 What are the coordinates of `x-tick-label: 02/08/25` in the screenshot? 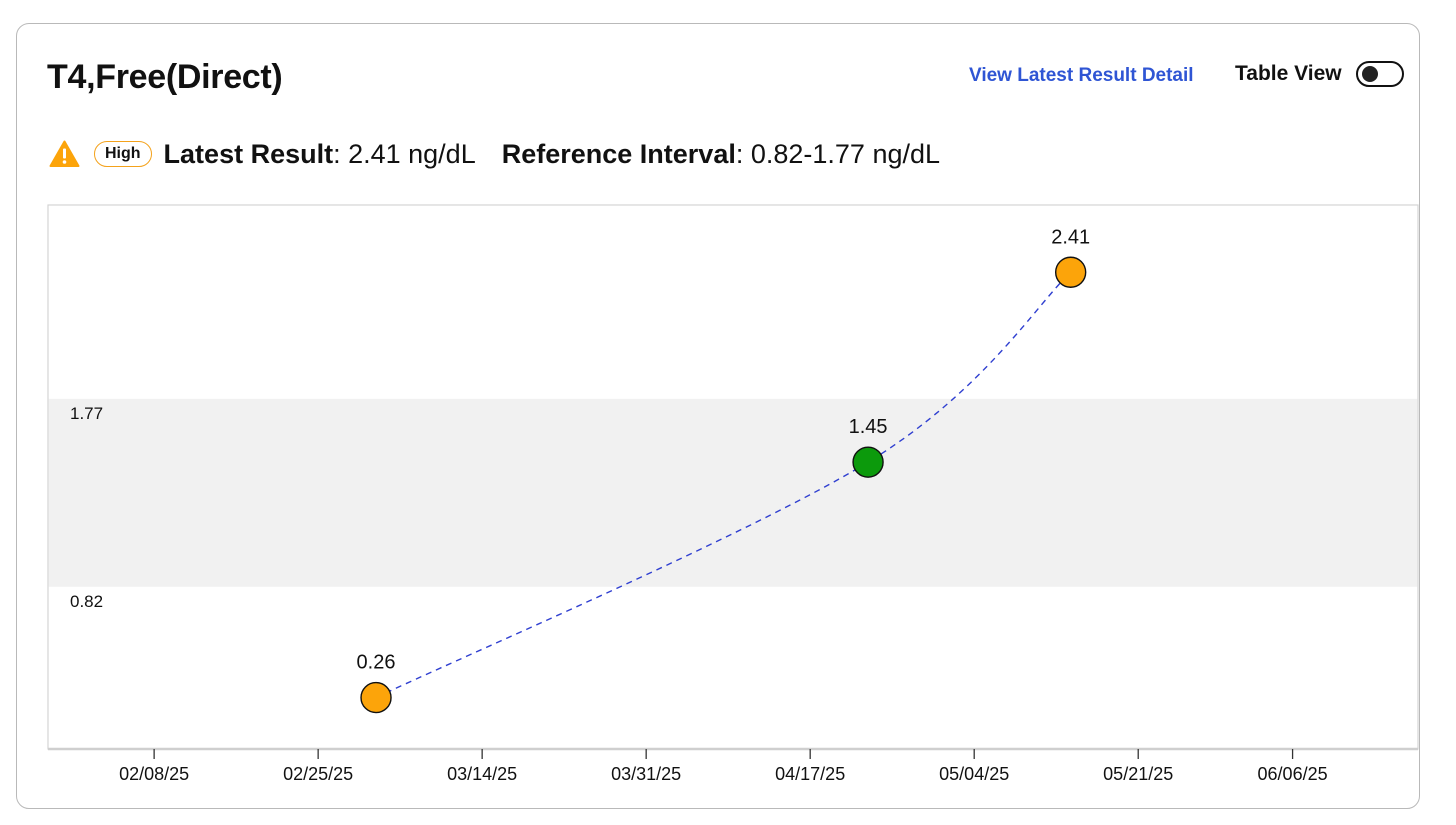 It's located at (154, 774).